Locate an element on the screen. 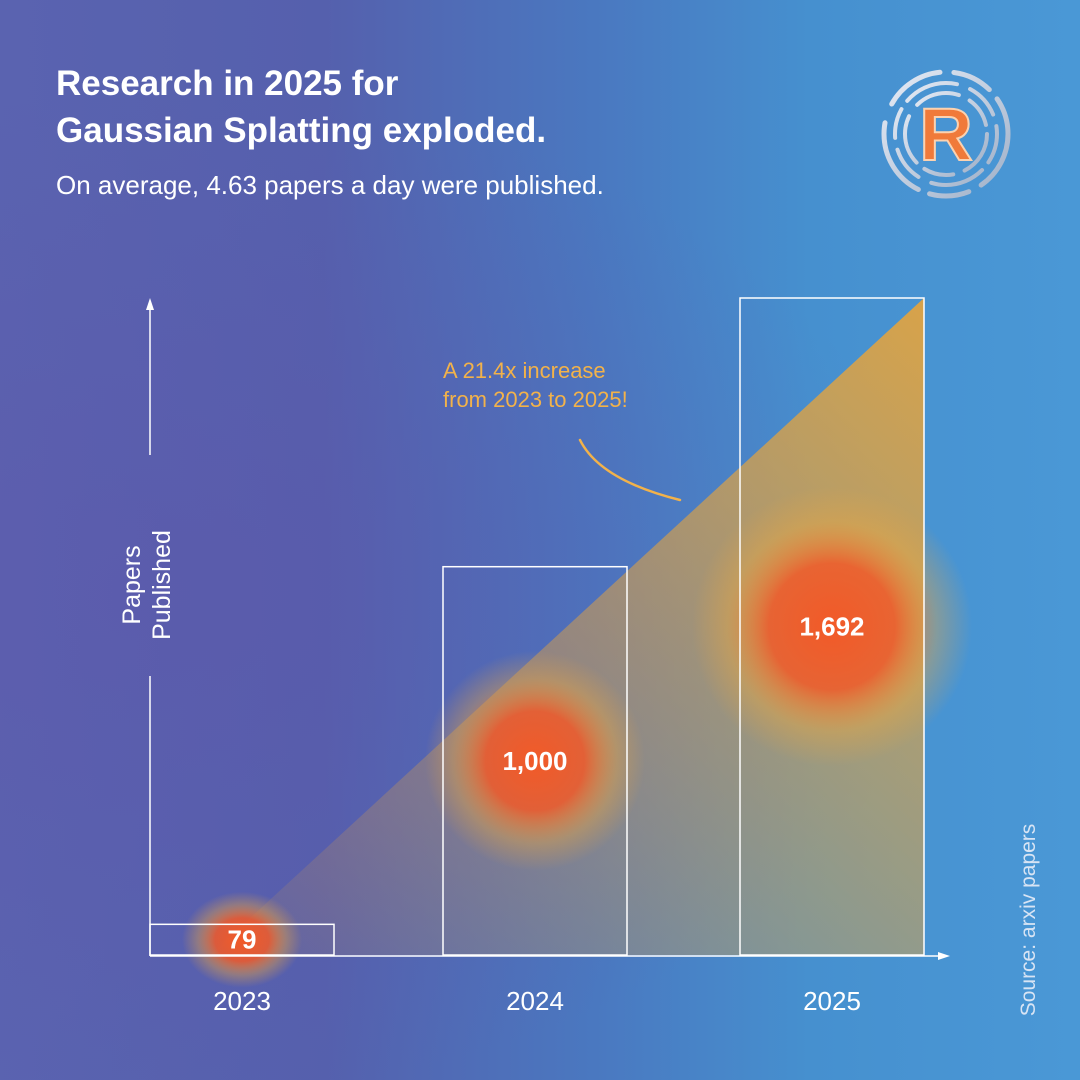 The image size is (1080, 1080). bar-2025 is located at coordinates (832, 626).